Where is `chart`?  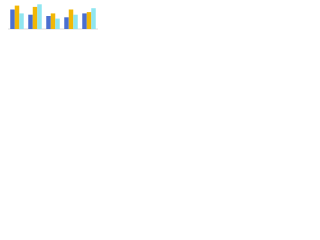 chart is located at coordinates (50, 18).